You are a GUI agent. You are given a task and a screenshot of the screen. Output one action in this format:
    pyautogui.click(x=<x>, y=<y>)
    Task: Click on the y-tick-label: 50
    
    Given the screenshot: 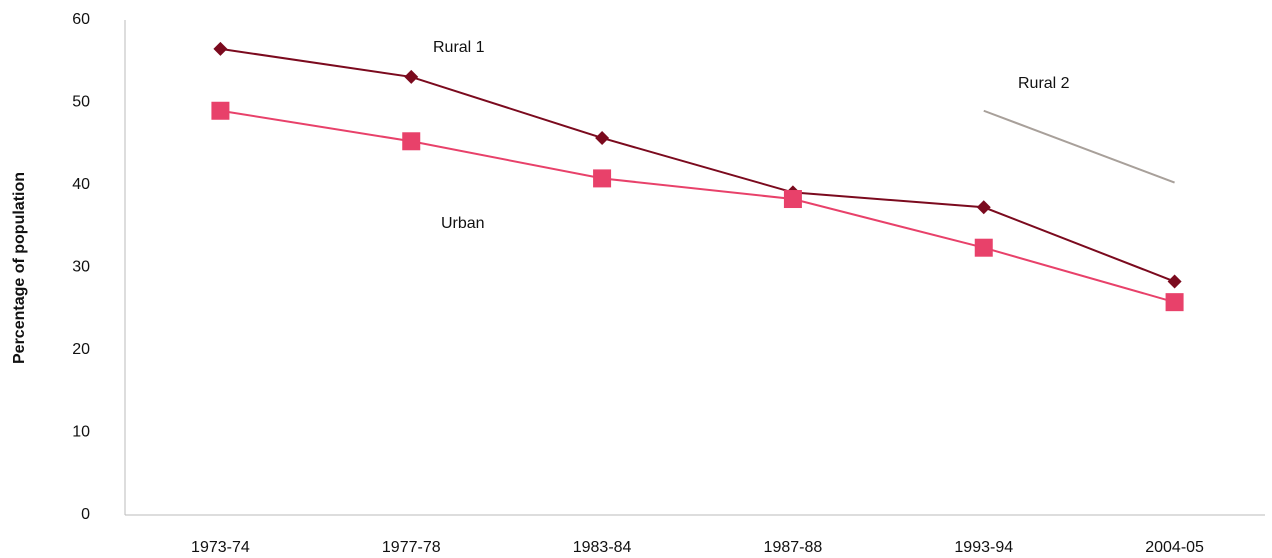 What is the action you would take?
    pyautogui.click(x=81, y=102)
    